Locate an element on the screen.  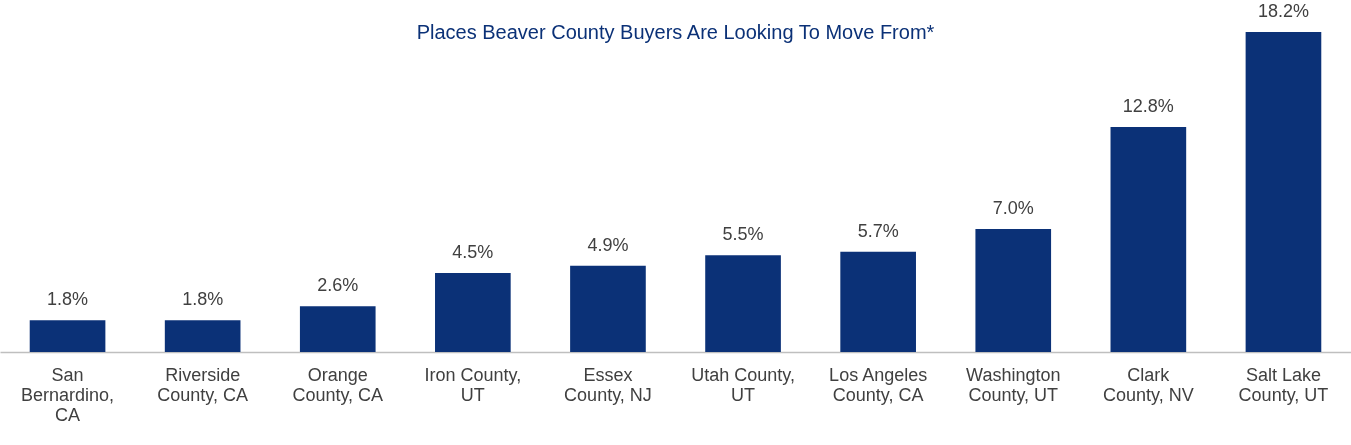
data-label: 5.7% is located at coordinates (878, 230).